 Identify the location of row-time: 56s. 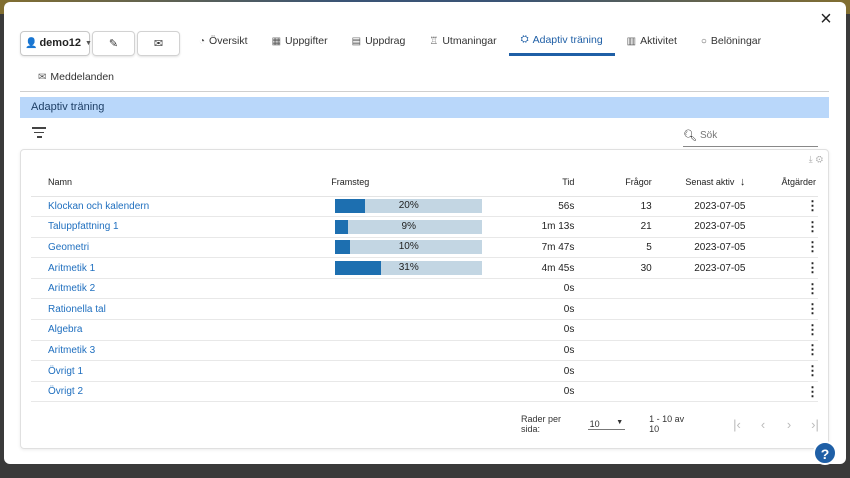
(528, 207).